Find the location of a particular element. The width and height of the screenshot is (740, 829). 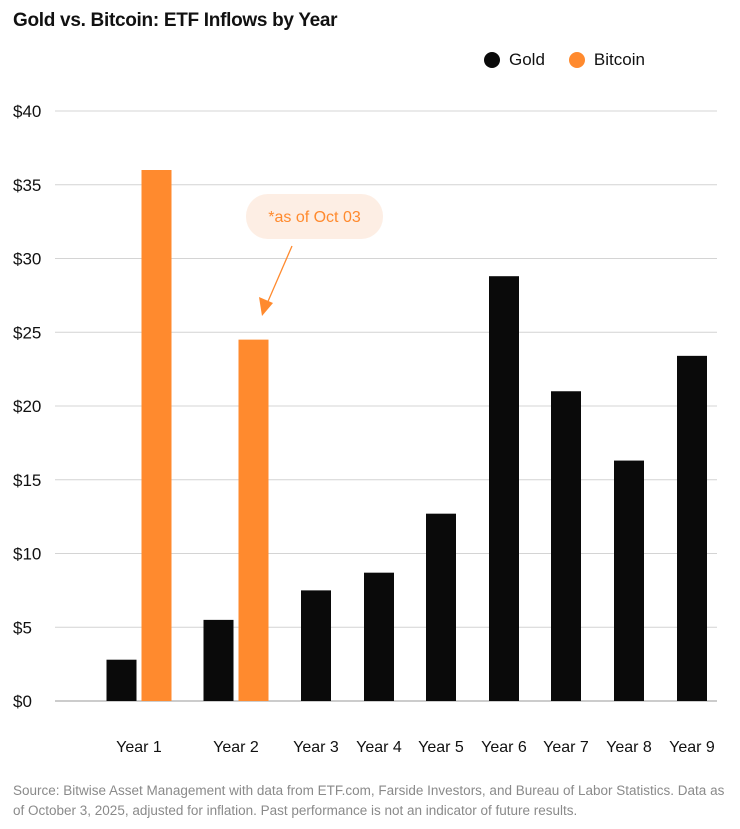

chart-title: Gold vs. Bitcoin: ETF Inflows by Year is located at coordinates (175, 20).